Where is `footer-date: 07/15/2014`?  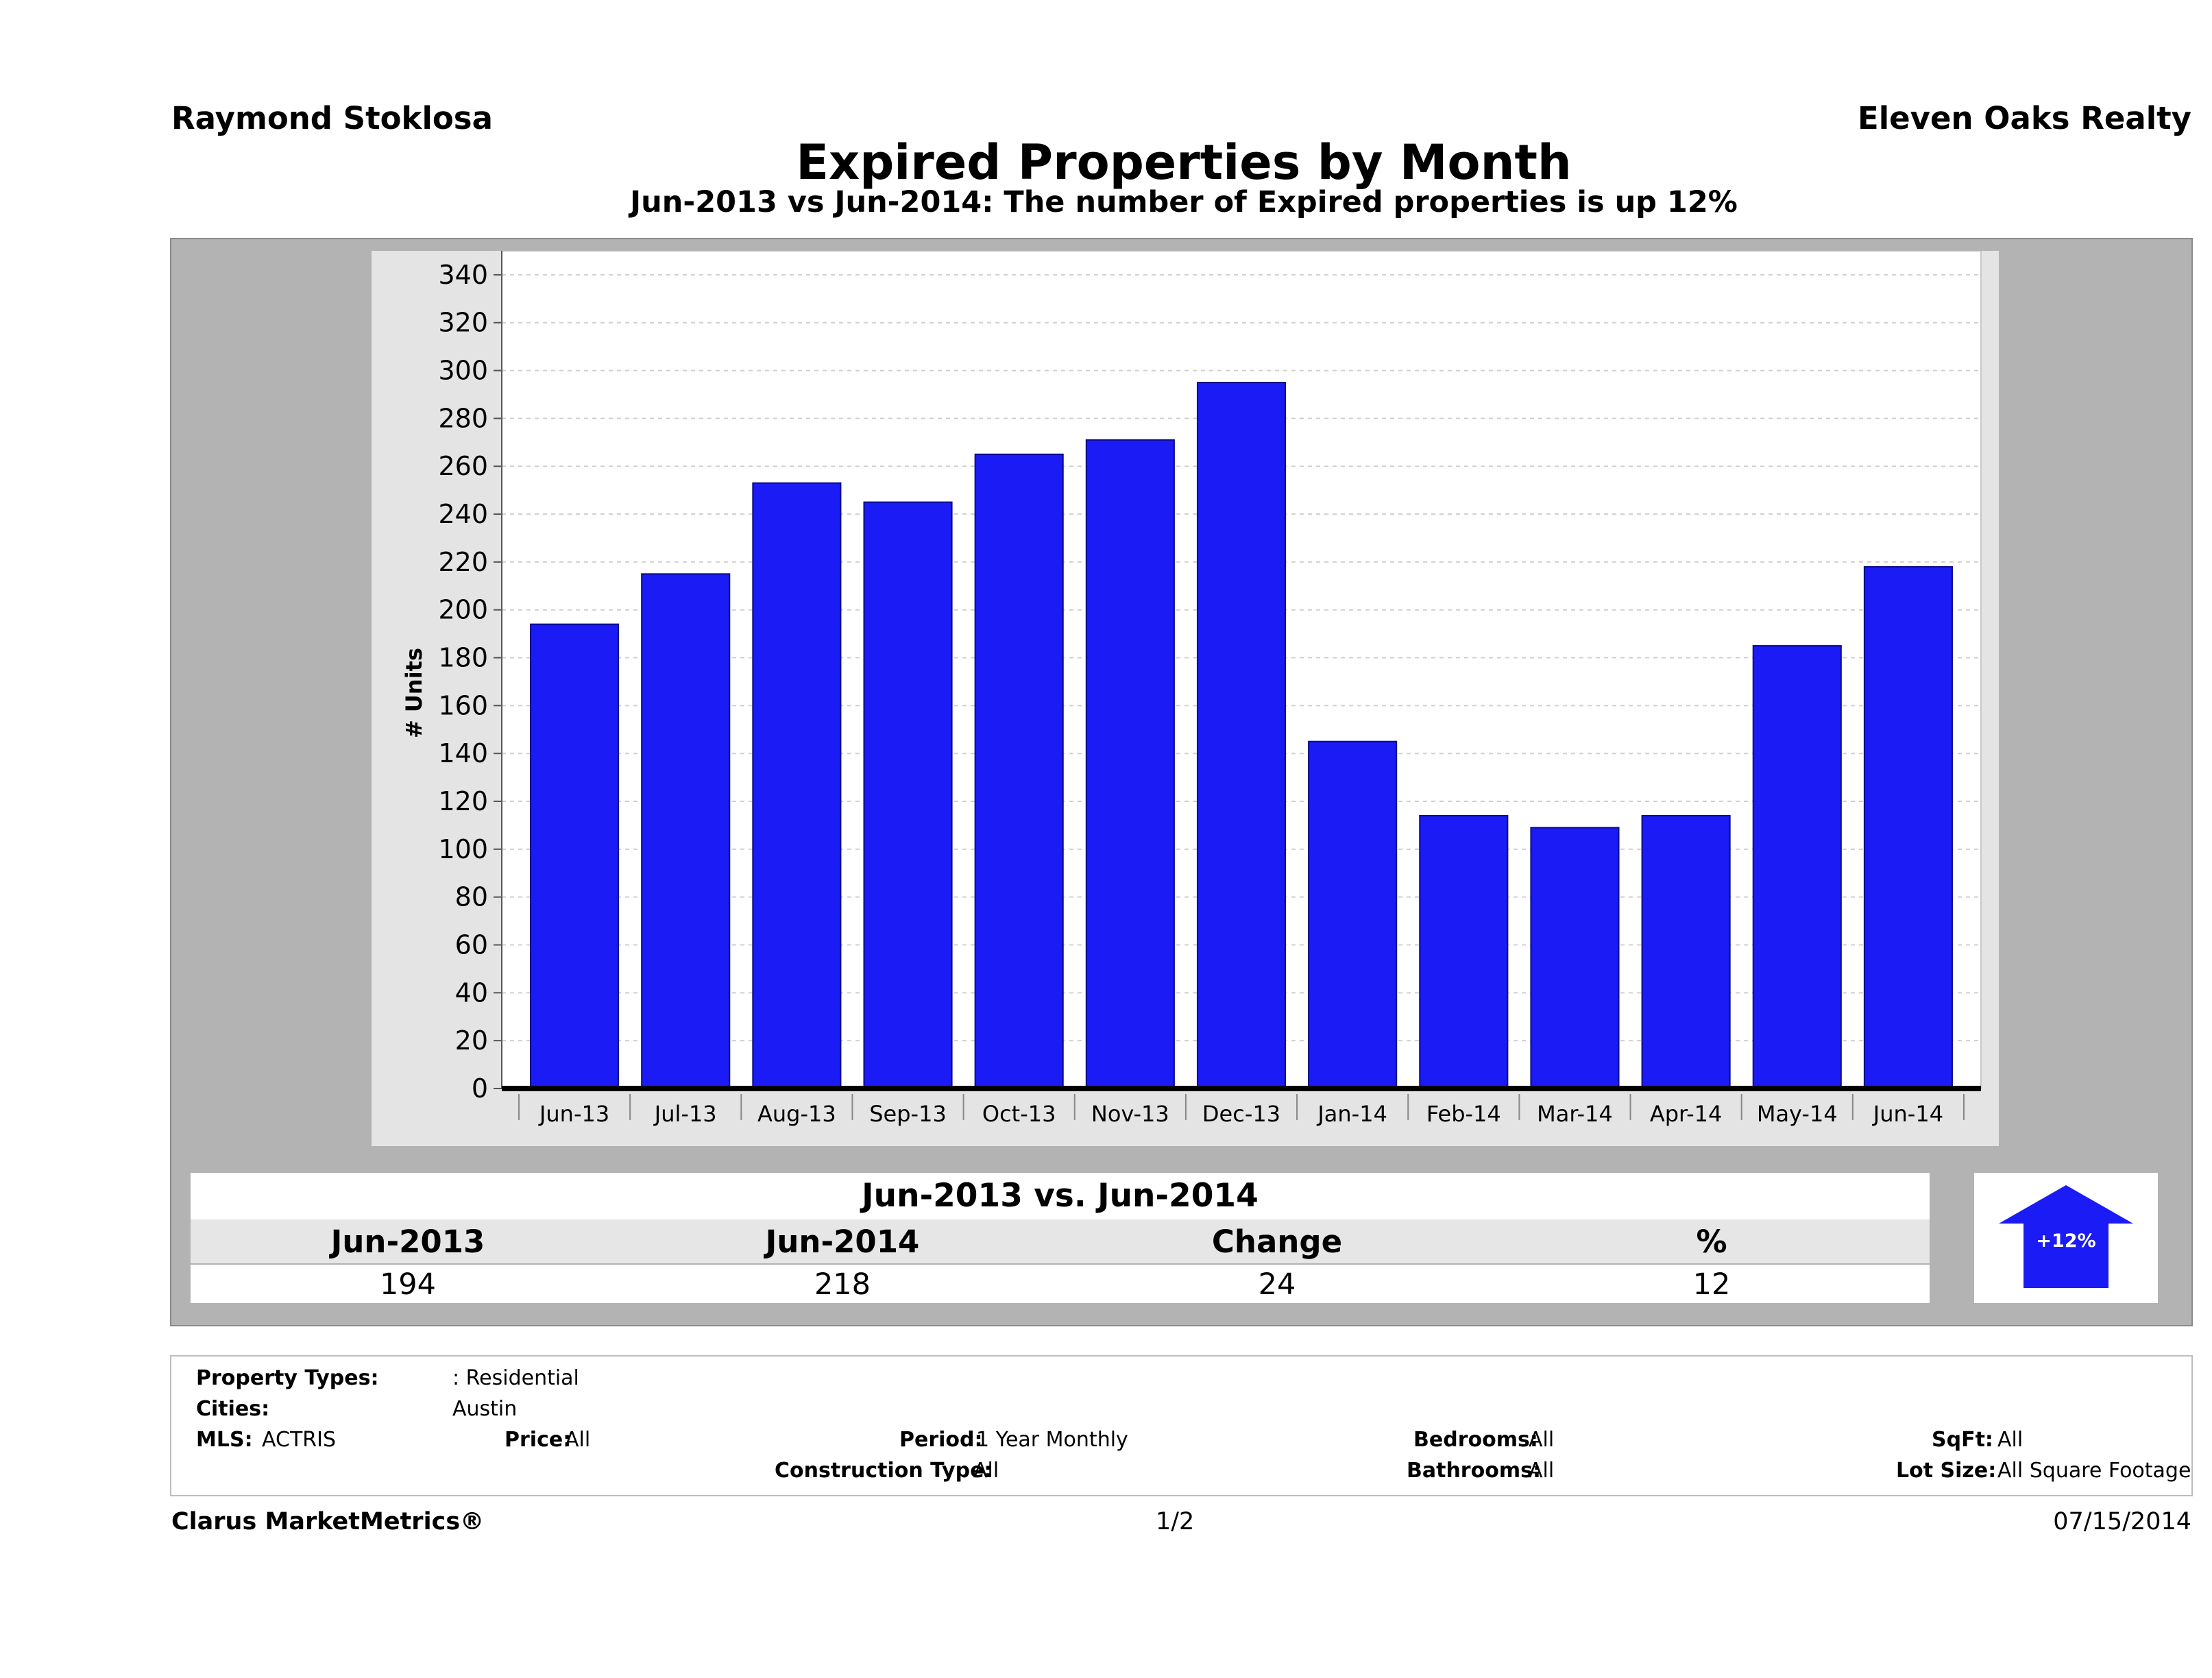 footer-date: 07/15/2014 is located at coordinates (2122, 1521).